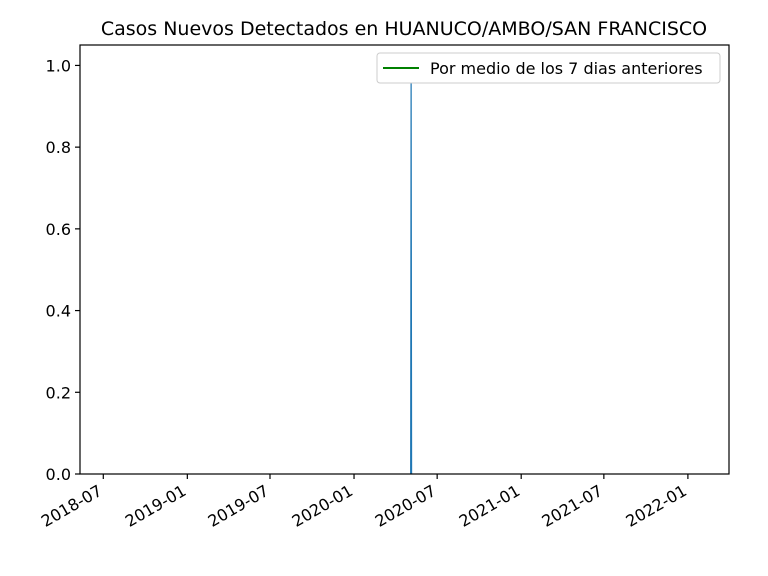 Image resolution: width=768 pixels, height=576 pixels. What do you see at coordinates (566, 68) in the screenshot?
I see `legend-label: Por medio de los 7 dias anteriores` at bounding box center [566, 68].